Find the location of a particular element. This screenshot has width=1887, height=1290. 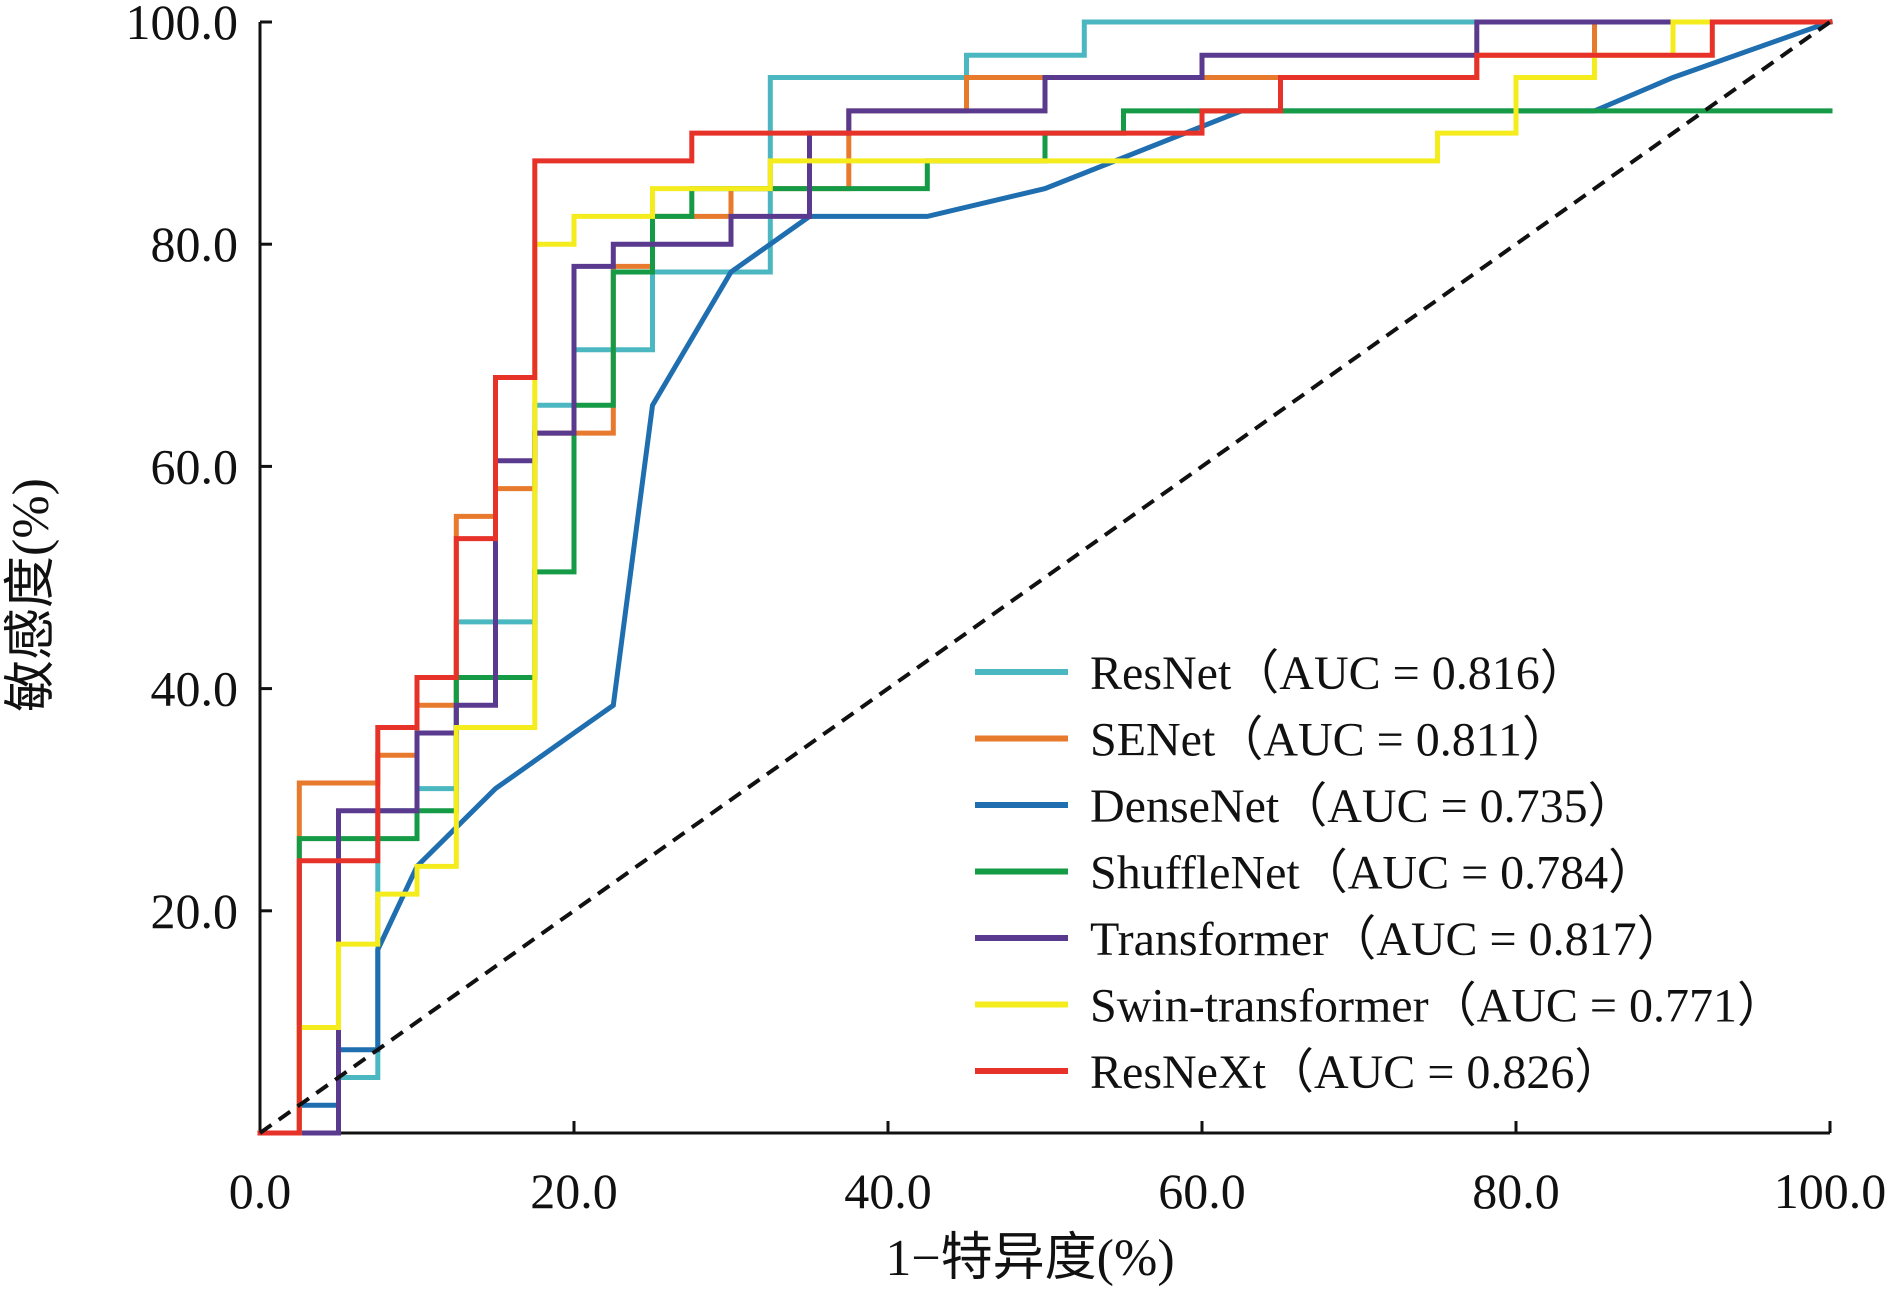

legend-label-shufflenet: ShuffleNet（AUC = 0.784） is located at coordinates (1373, 873).